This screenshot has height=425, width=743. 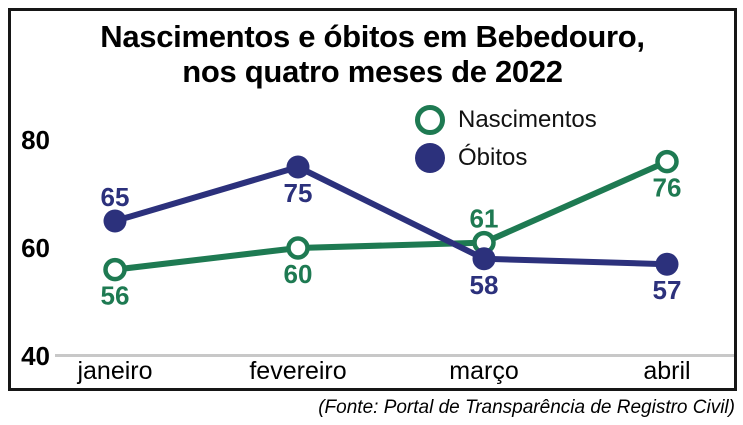 What do you see at coordinates (372, 71) in the screenshot?
I see `chart-title-line2: nos quatro meses de 2022` at bounding box center [372, 71].